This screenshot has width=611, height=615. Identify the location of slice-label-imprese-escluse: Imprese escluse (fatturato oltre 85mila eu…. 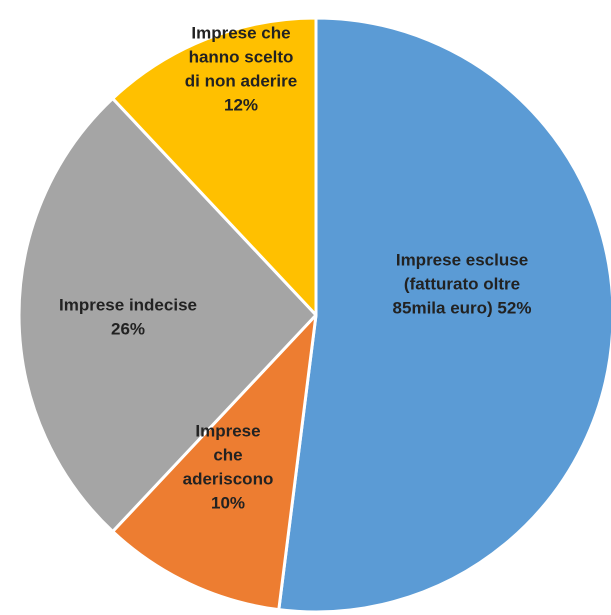
(462, 283).